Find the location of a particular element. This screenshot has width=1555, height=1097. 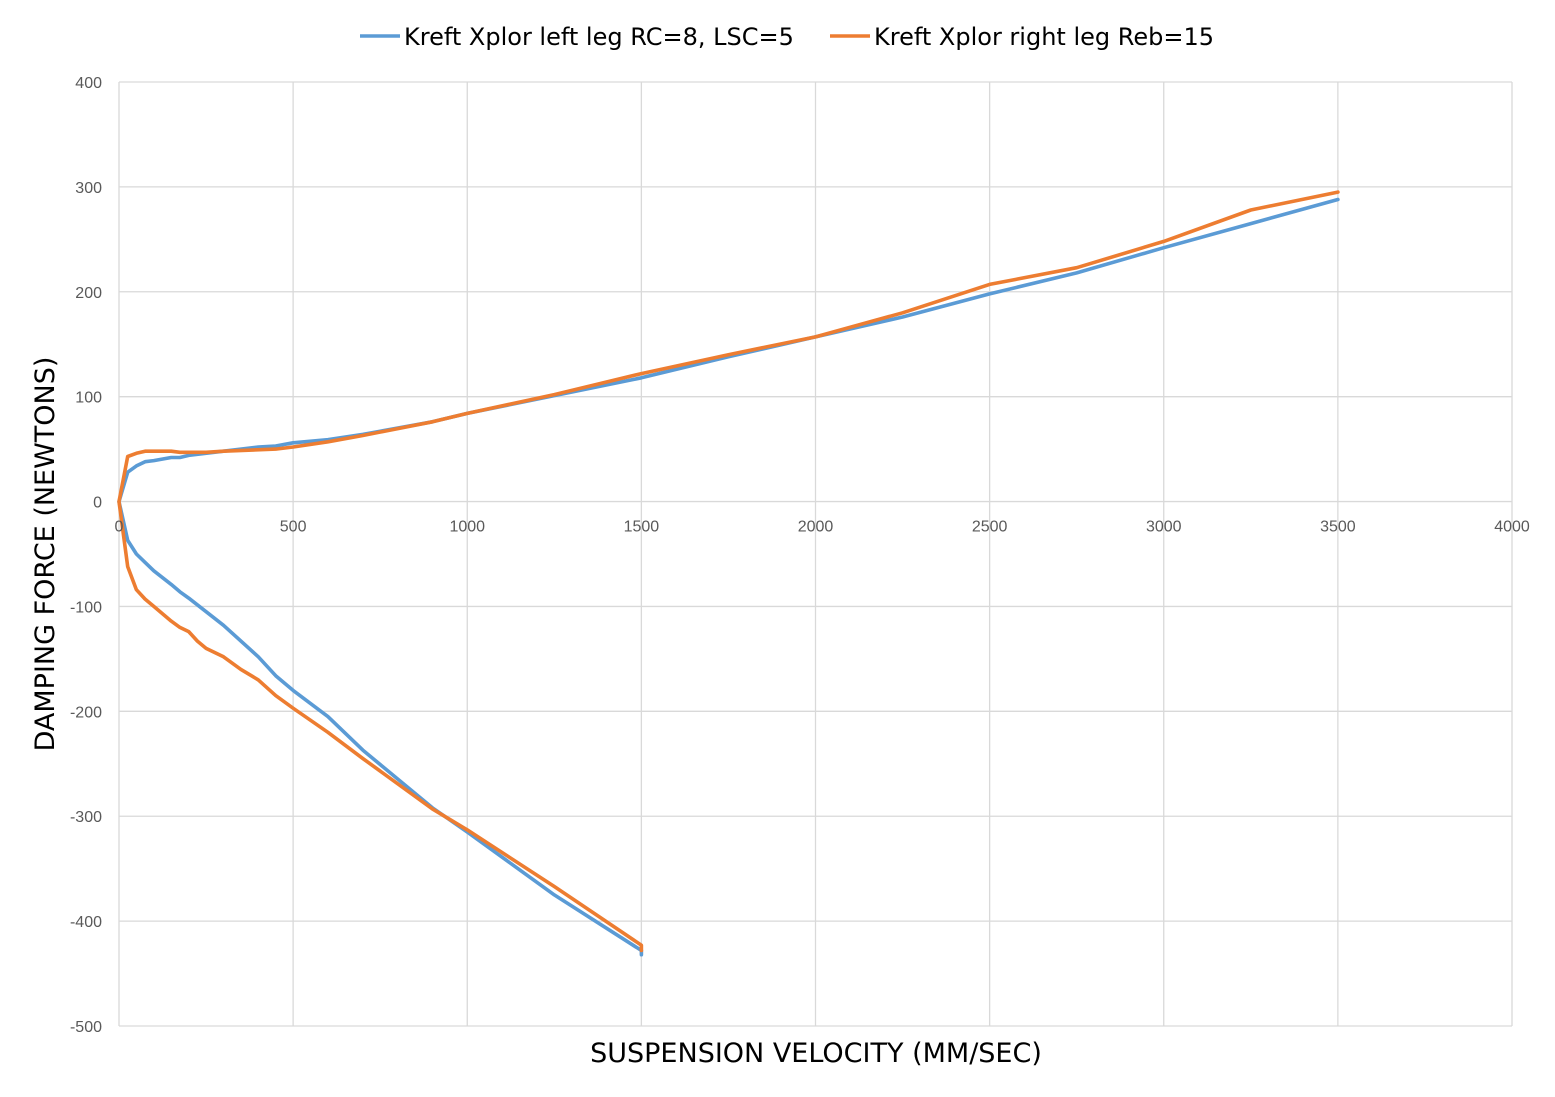

y-tick-label: -500 is located at coordinates (86, 1027).